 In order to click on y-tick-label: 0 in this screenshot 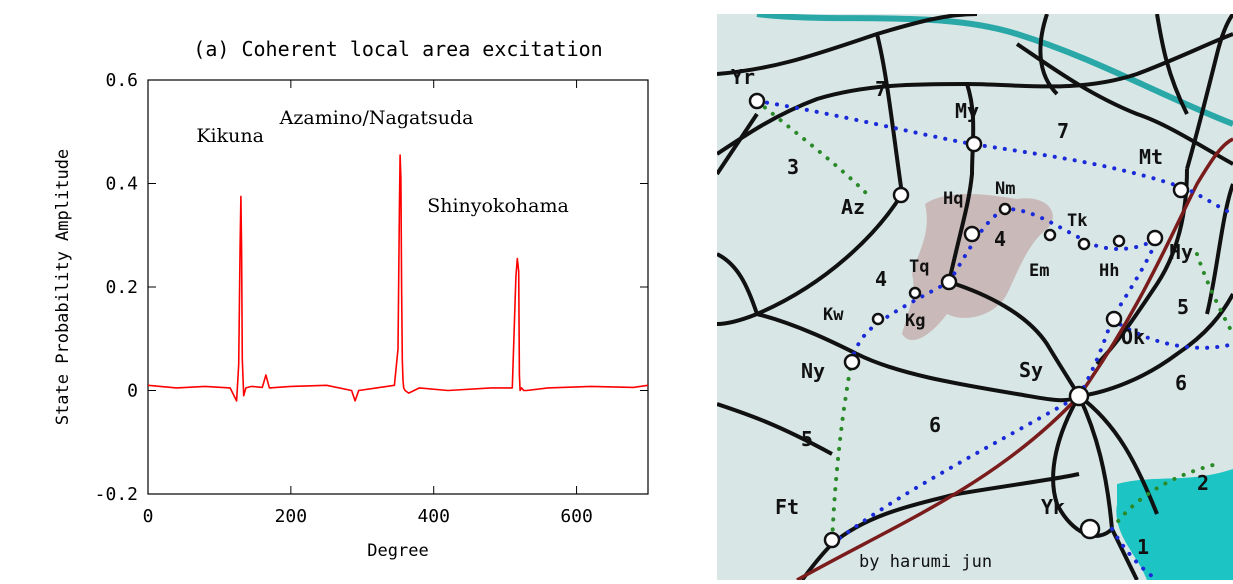, I will do `click(132, 391)`.